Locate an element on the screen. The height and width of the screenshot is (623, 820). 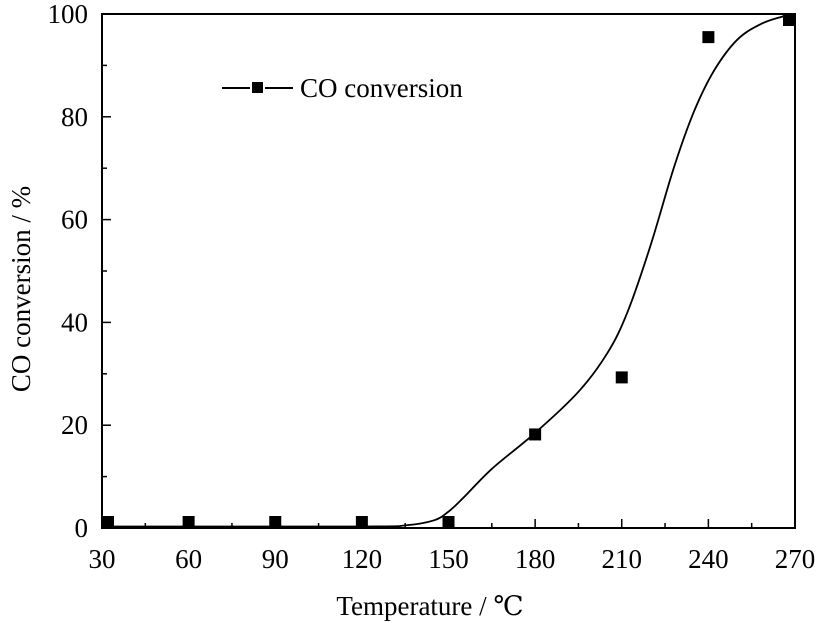
x-tick-label: 30 is located at coordinates (102, 559).